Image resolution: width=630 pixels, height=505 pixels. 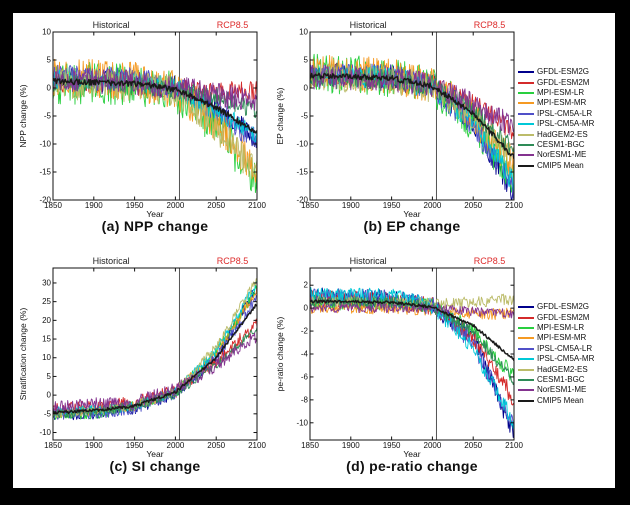 What do you see at coordinates (562, 390) in the screenshot?
I see `legend-label: NorESM1-ME` at bounding box center [562, 390].